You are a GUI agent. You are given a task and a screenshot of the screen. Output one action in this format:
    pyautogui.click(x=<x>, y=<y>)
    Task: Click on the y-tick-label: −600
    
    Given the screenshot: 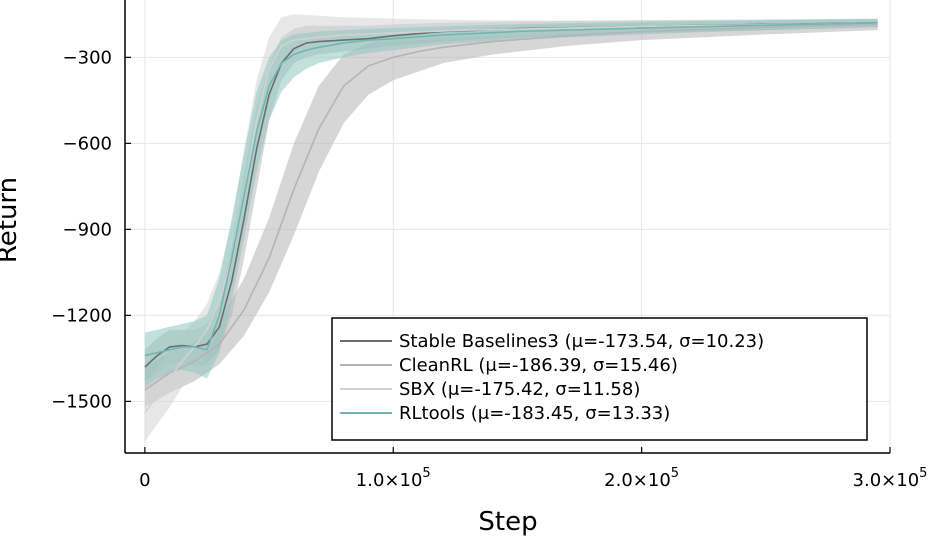 What is the action you would take?
    pyautogui.click(x=87, y=143)
    